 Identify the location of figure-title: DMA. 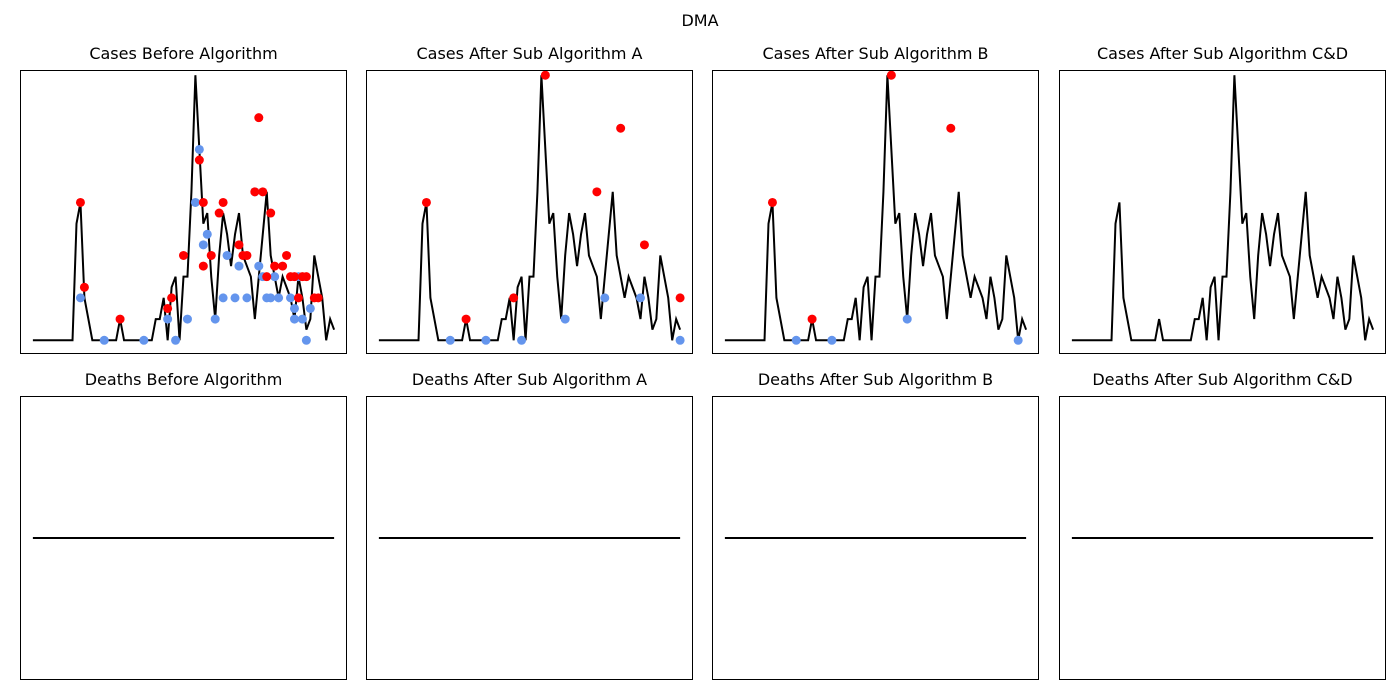
(700, 20).